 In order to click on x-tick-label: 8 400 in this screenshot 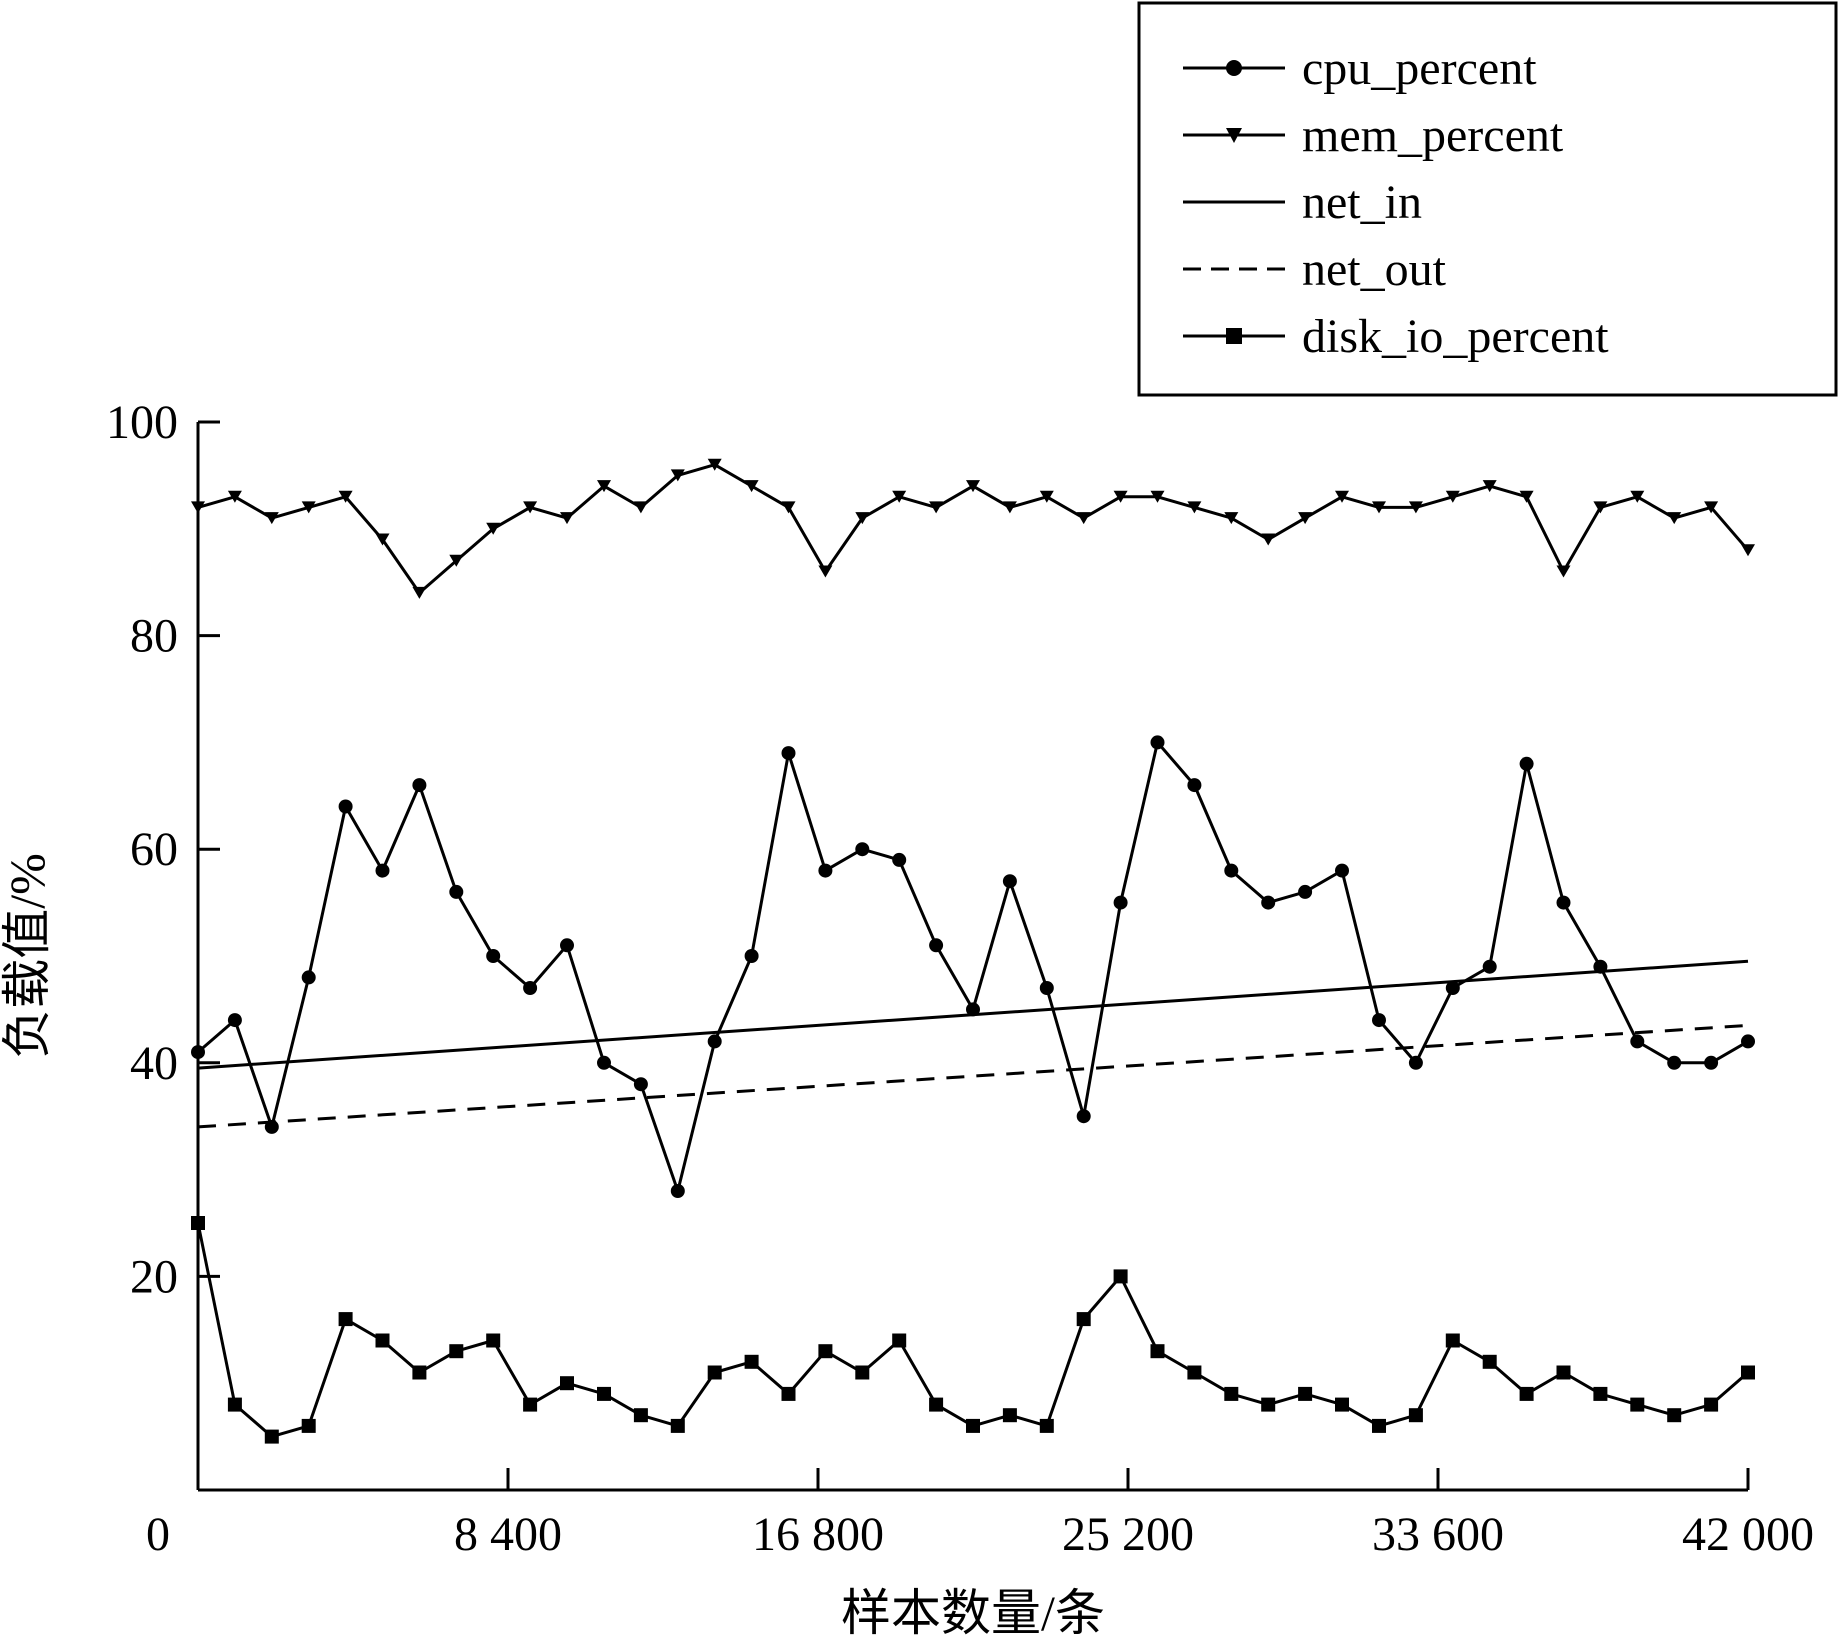, I will do `click(508, 1534)`.